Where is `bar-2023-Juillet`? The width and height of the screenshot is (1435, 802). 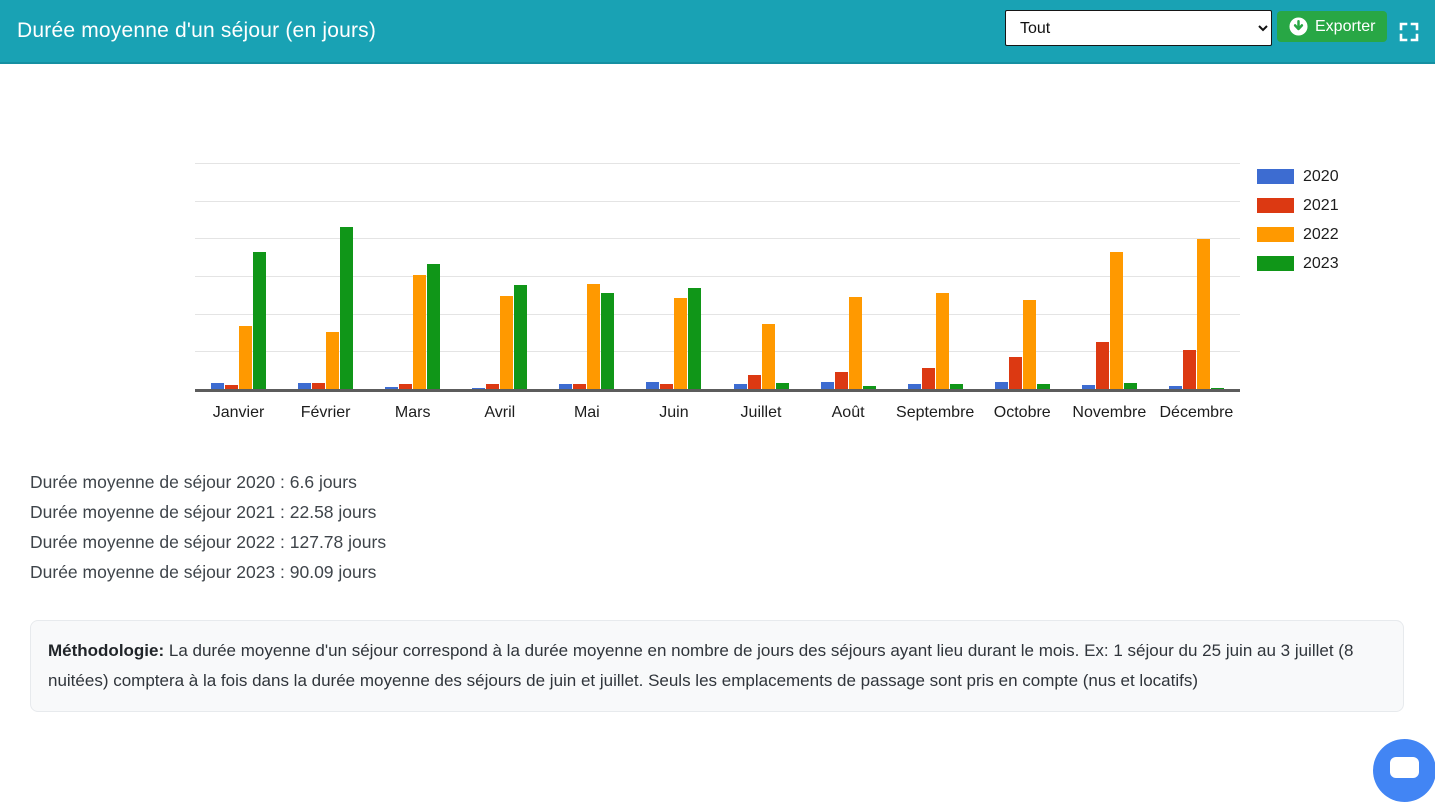
bar-2023-Juillet is located at coordinates (782, 386).